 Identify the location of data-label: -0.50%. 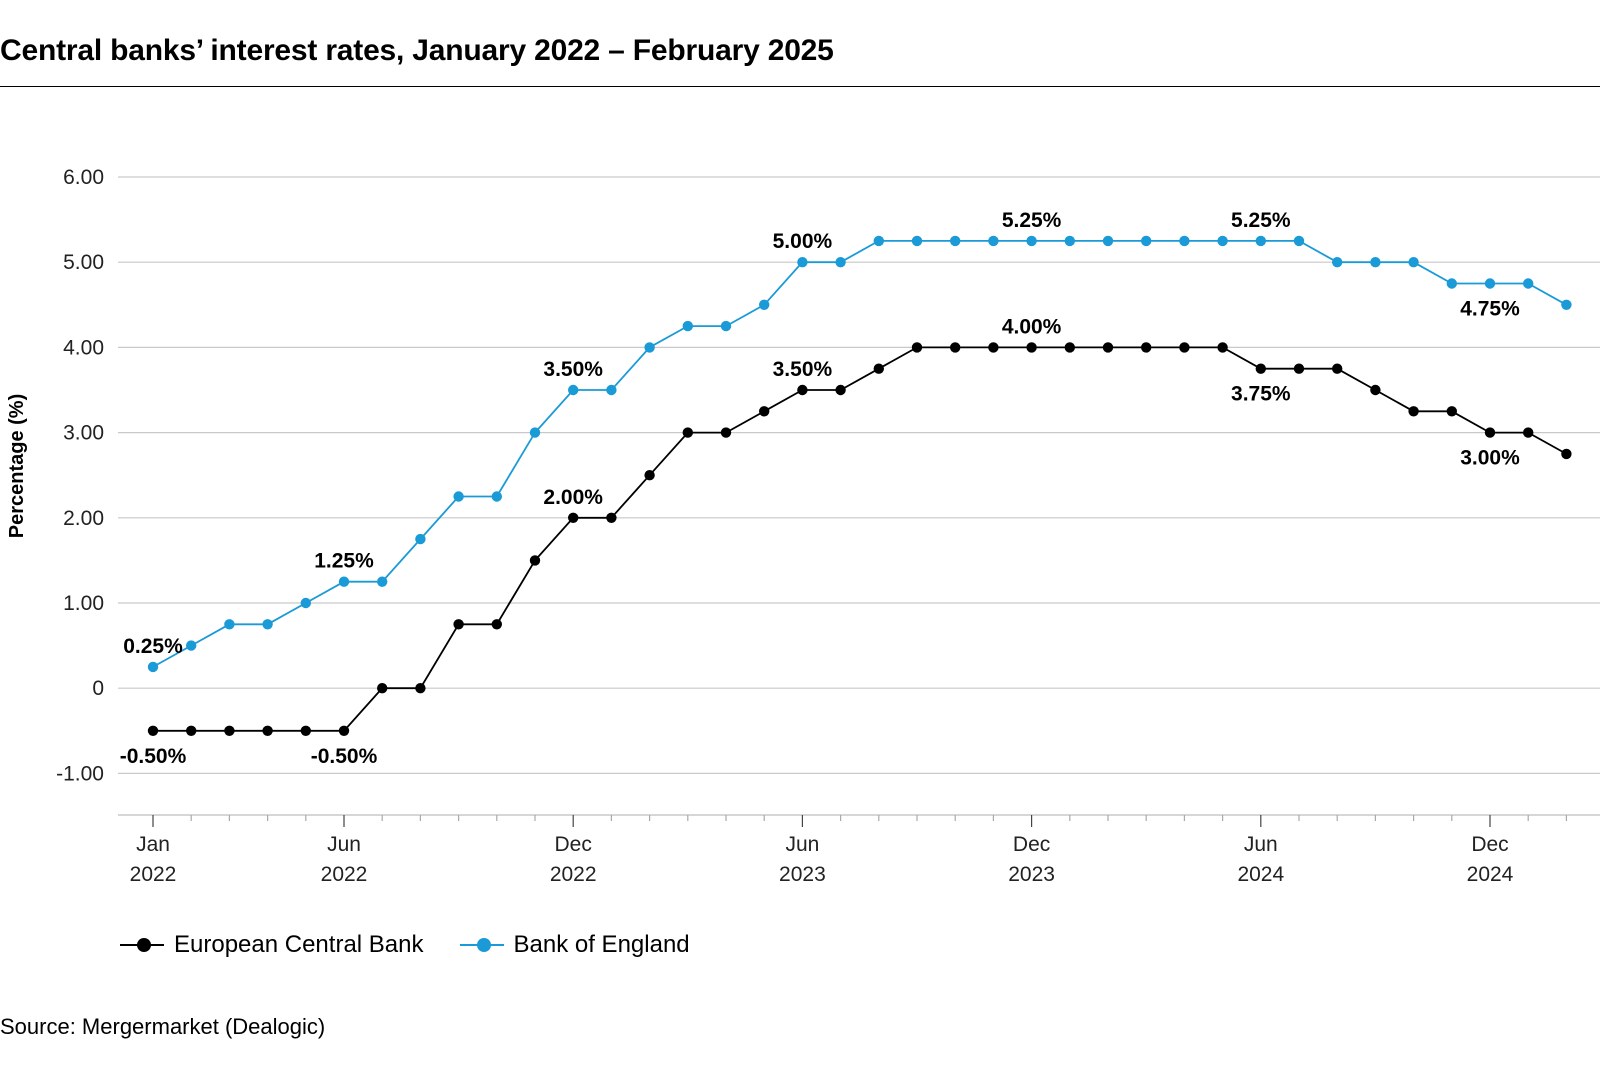
(344, 756).